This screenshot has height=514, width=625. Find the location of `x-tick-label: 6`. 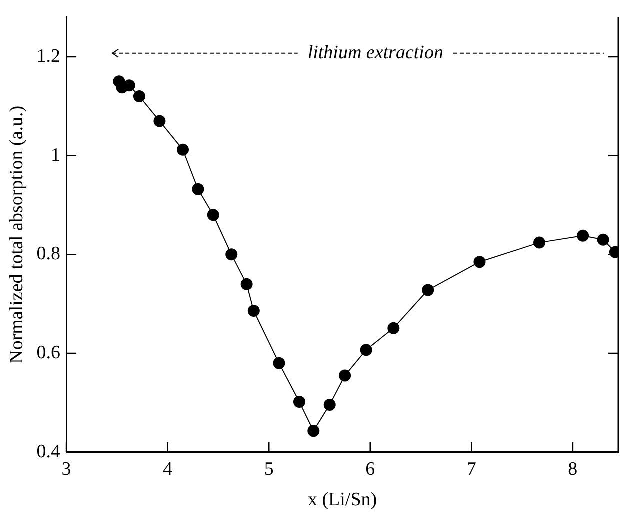

x-tick-label: 6 is located at coordinates (371, 469).